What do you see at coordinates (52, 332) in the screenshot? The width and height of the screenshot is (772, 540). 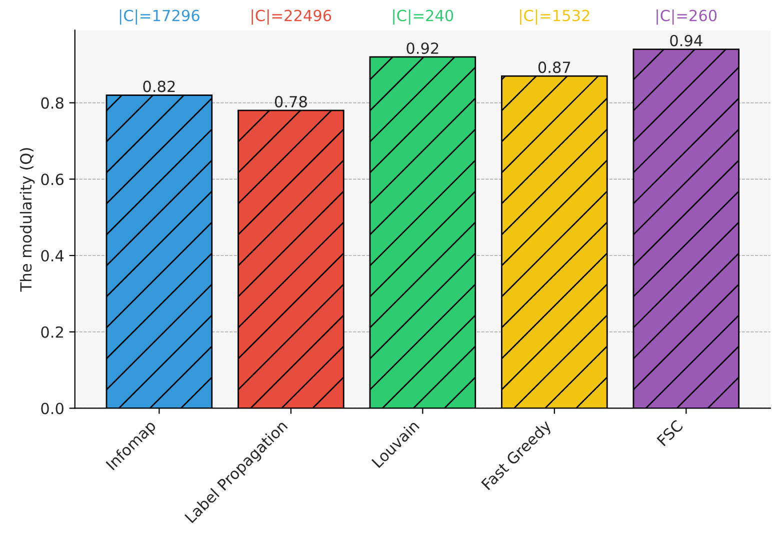 I see `y-tick-label: 0.2` at bounding box center [52, 332].